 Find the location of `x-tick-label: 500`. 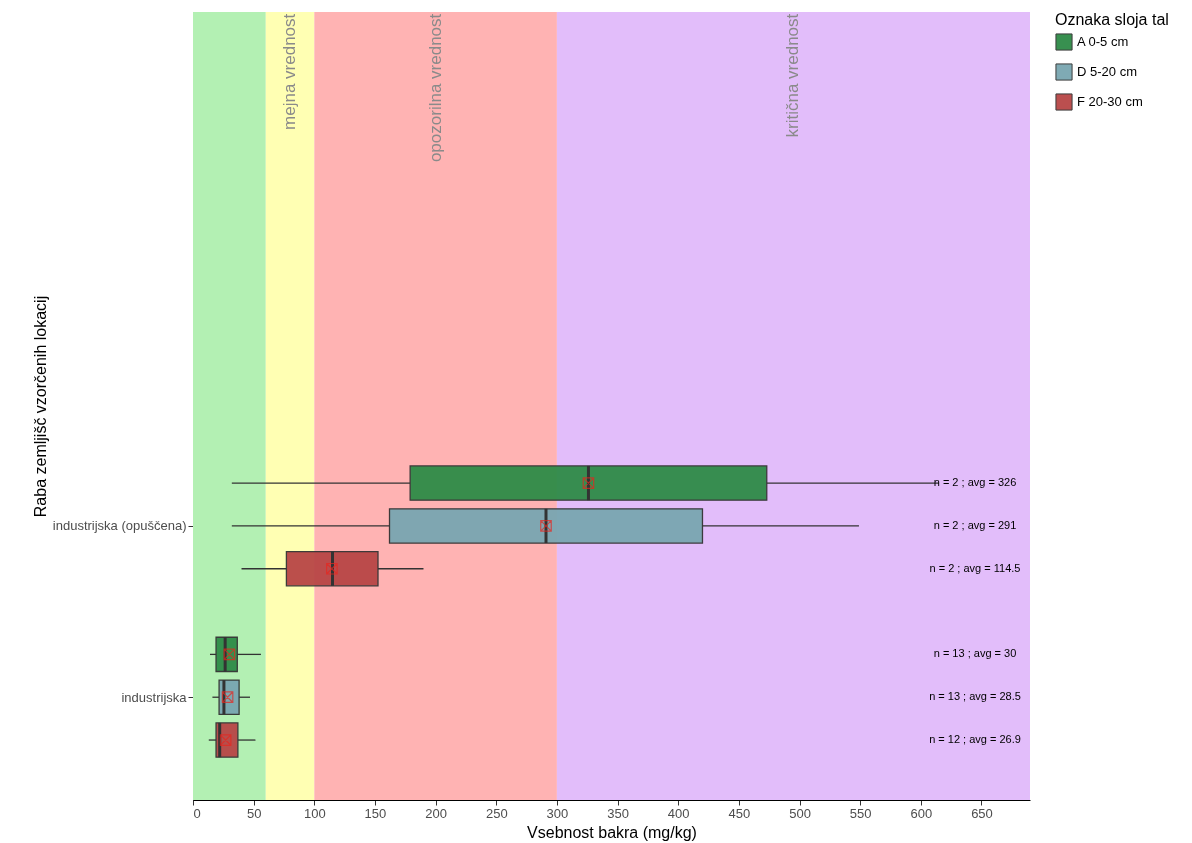

x-tick-label: 500 is located at coordinates (800, 813).